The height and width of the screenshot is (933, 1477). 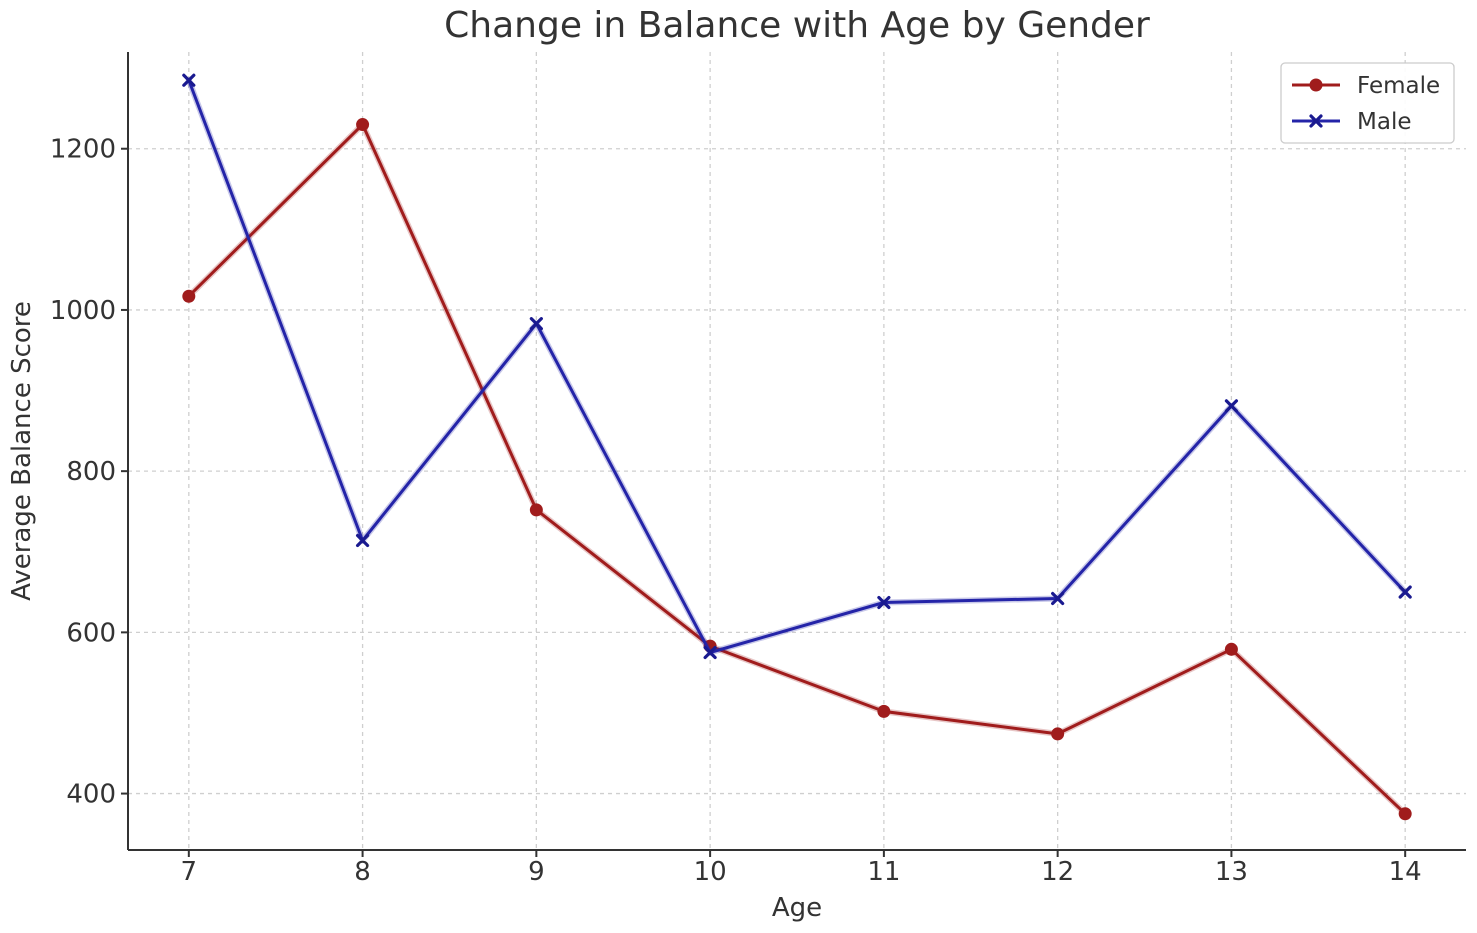 What do you see at coordinates (1316, 85) in the screenshot?
I see `legend-marker-female` at bounding box center [1316, 85].